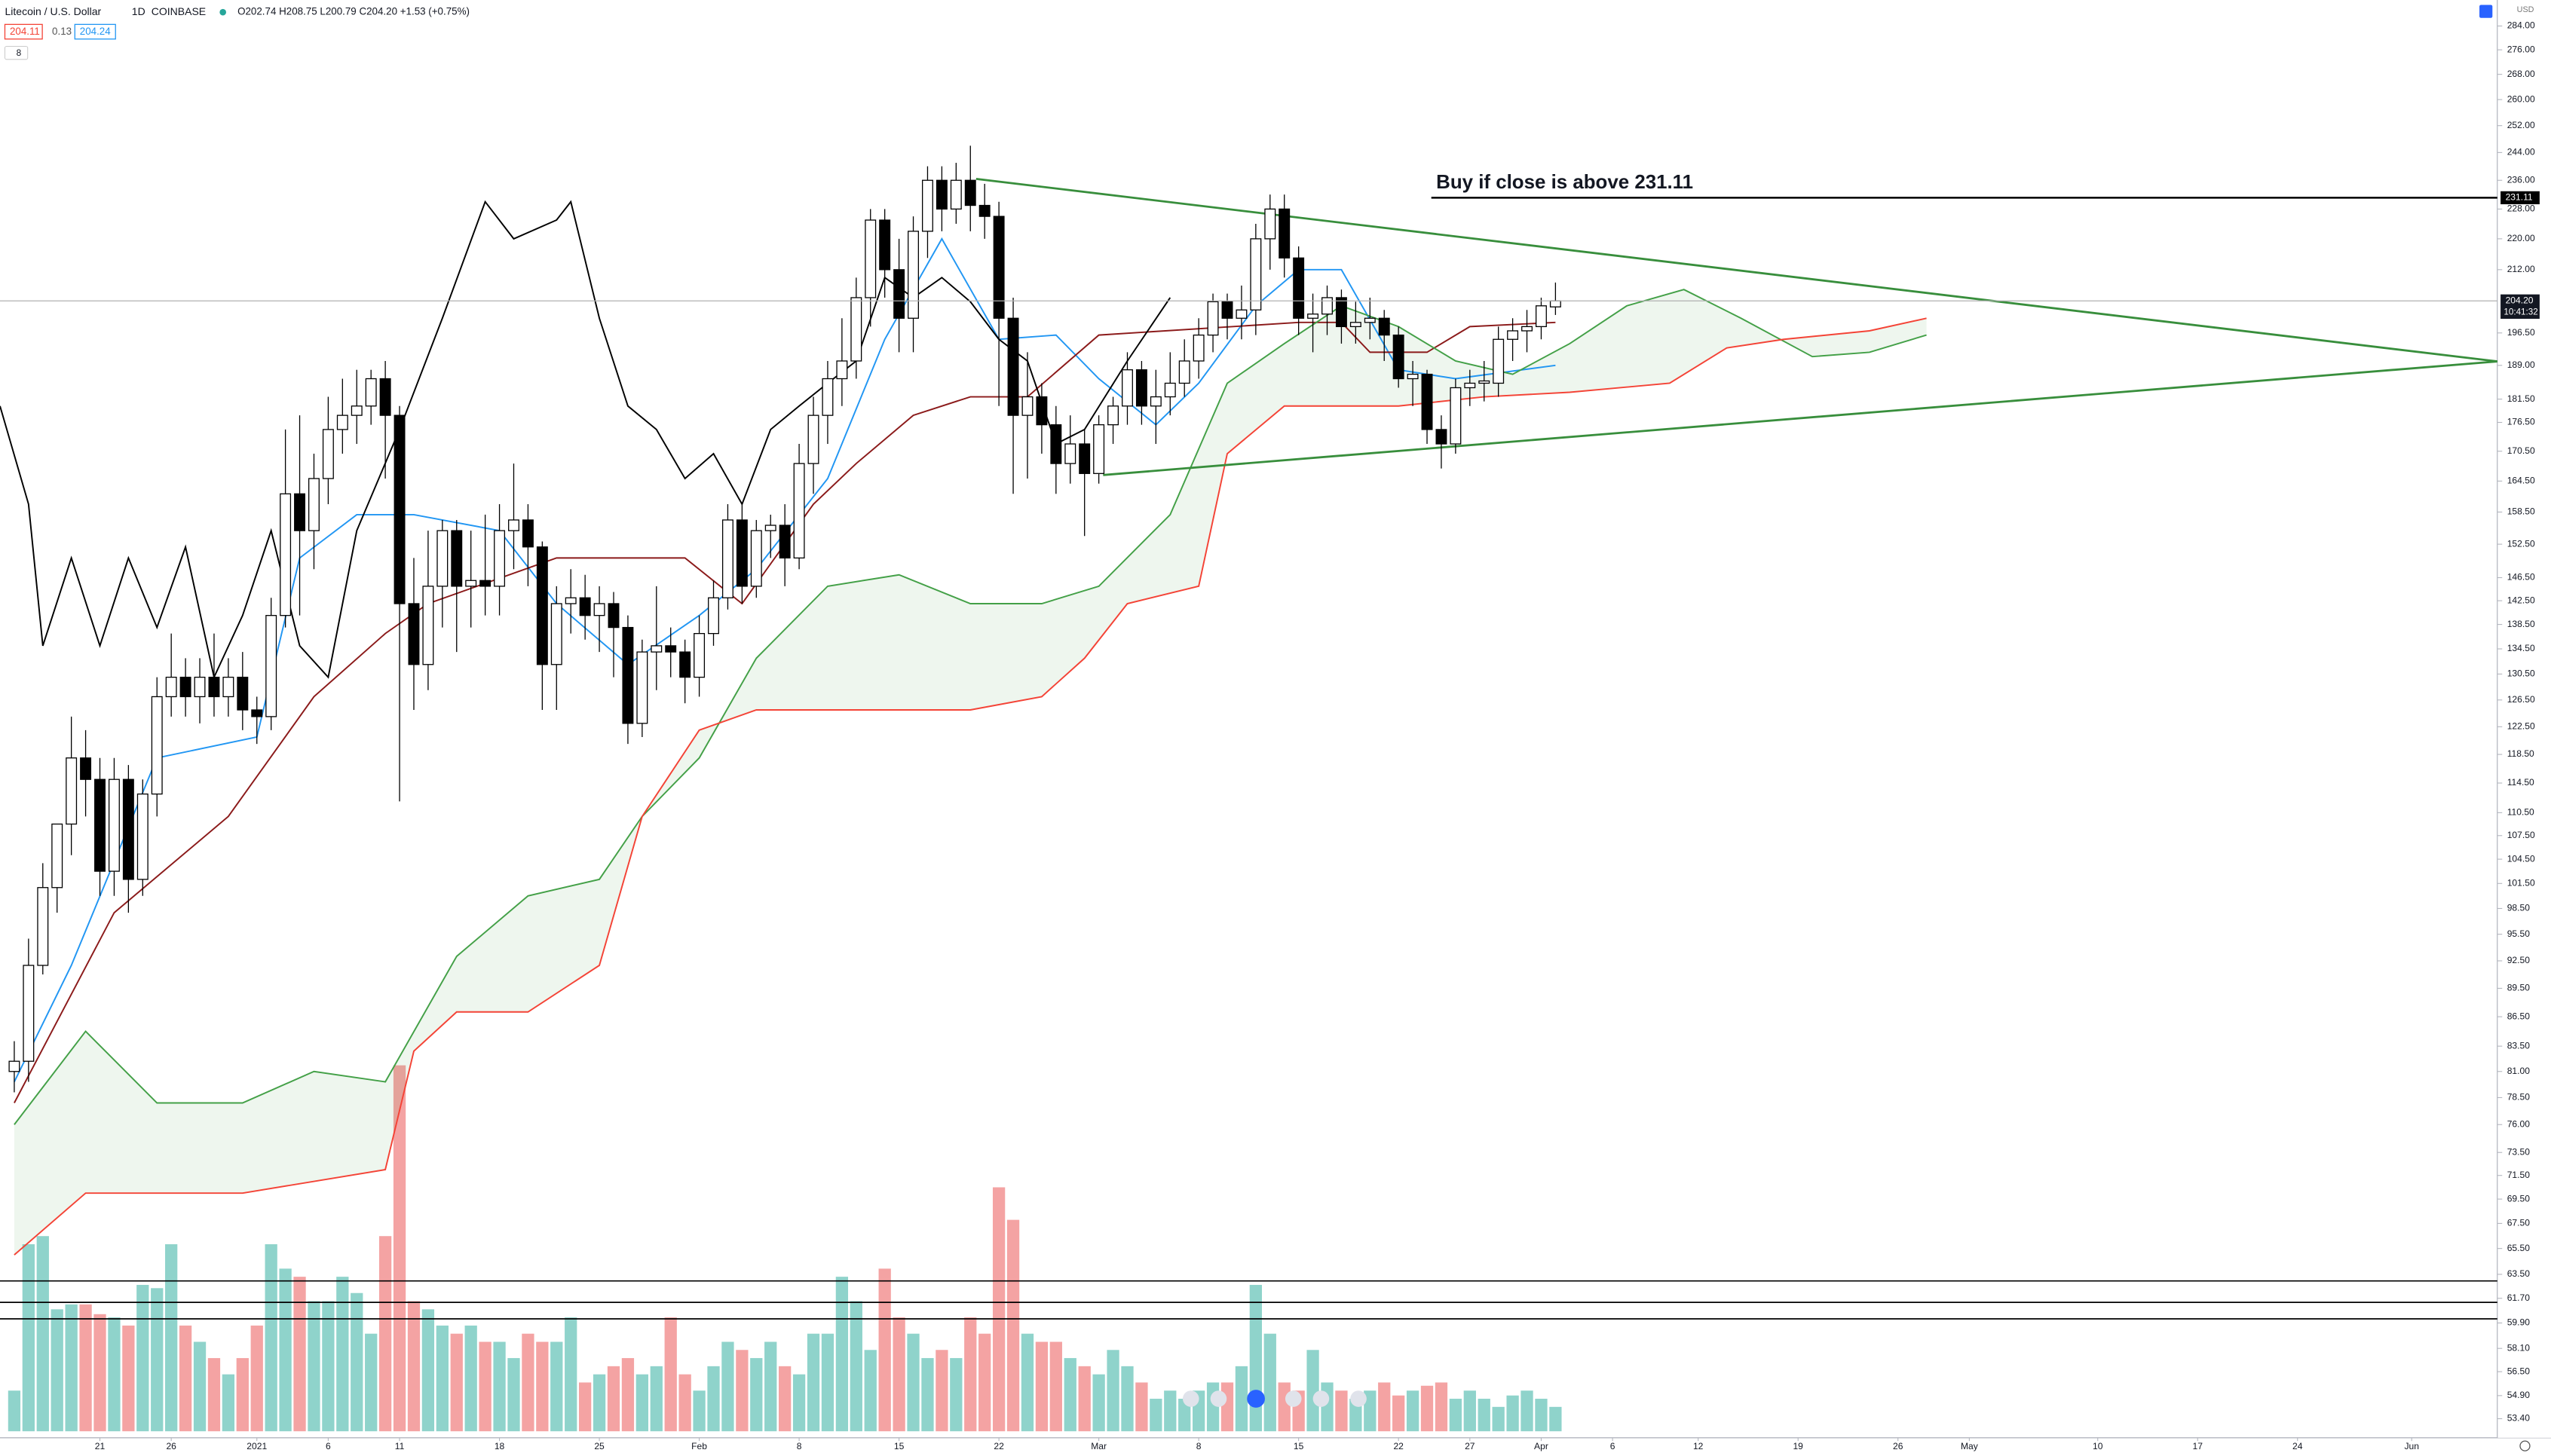 This screenshot has height=1456, width=2551. Describe the element at coordinates (19, 52) in the screenshot. I see `indicator-count: 8` at that location.